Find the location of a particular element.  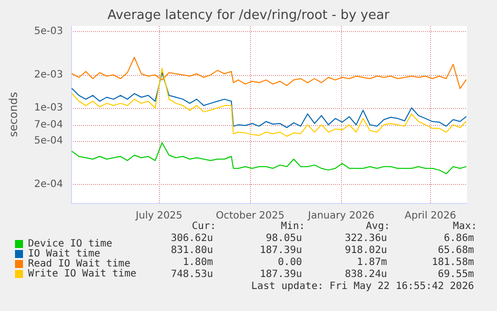

text: 69.55m is located at coordinates (456, 274).